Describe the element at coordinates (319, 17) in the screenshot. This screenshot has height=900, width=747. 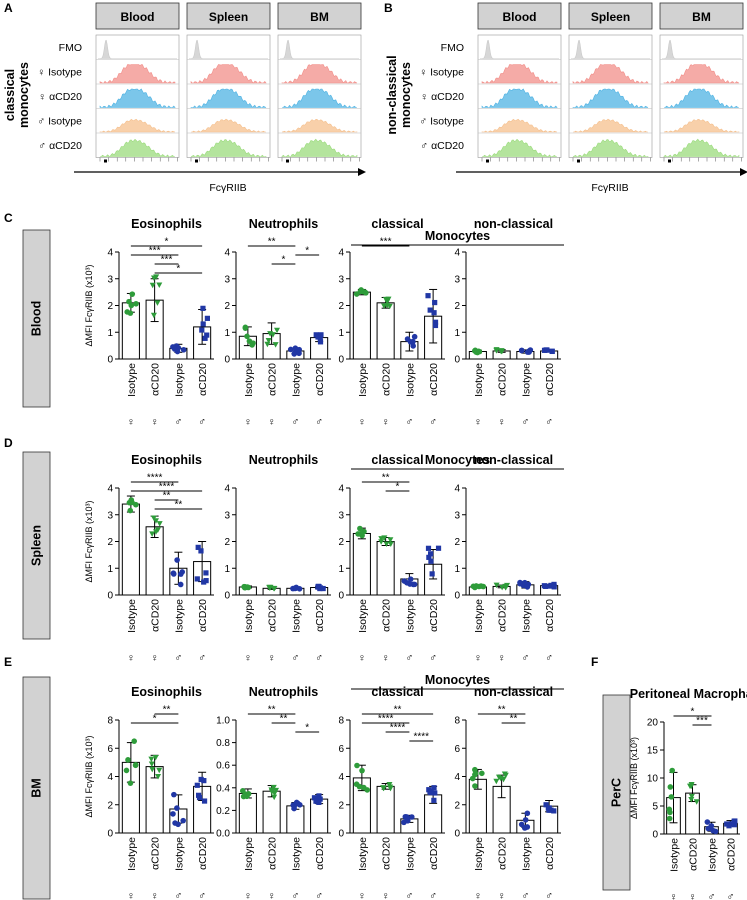
I see `histogram-column-label: BM` at that location.